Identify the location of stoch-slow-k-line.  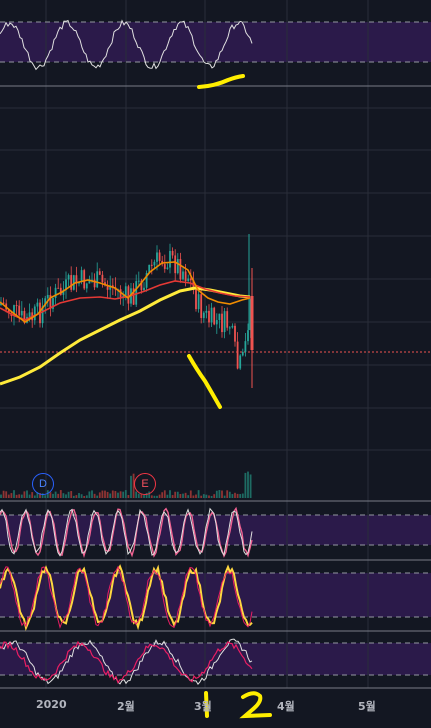
(126, 598).